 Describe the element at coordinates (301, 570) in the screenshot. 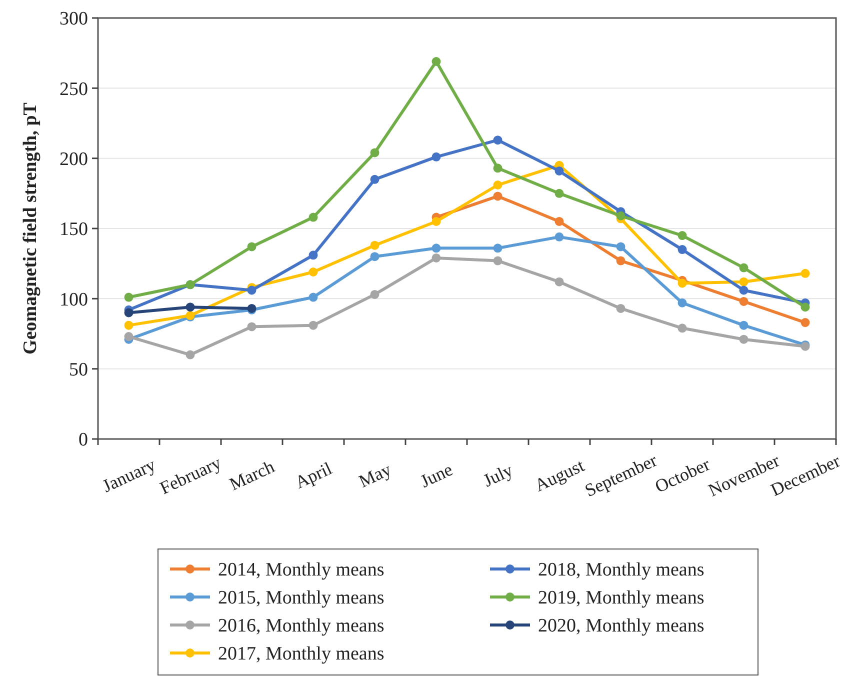

I see `legend-label: 2014, Monthly means` at that location.